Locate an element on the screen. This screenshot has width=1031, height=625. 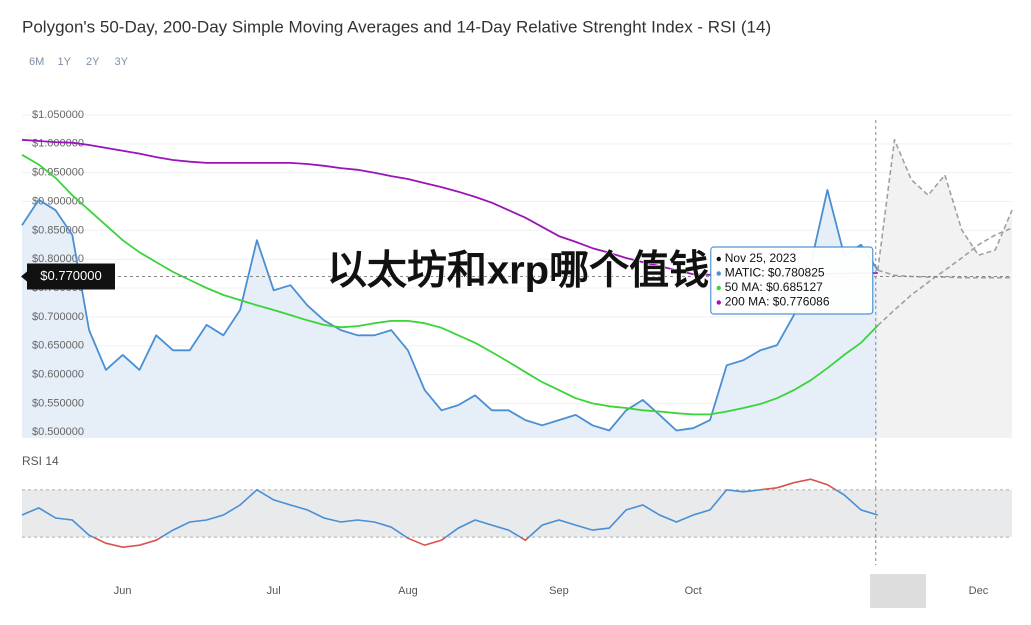
x-tick-label: Dec is located at coordinates (979, 591).